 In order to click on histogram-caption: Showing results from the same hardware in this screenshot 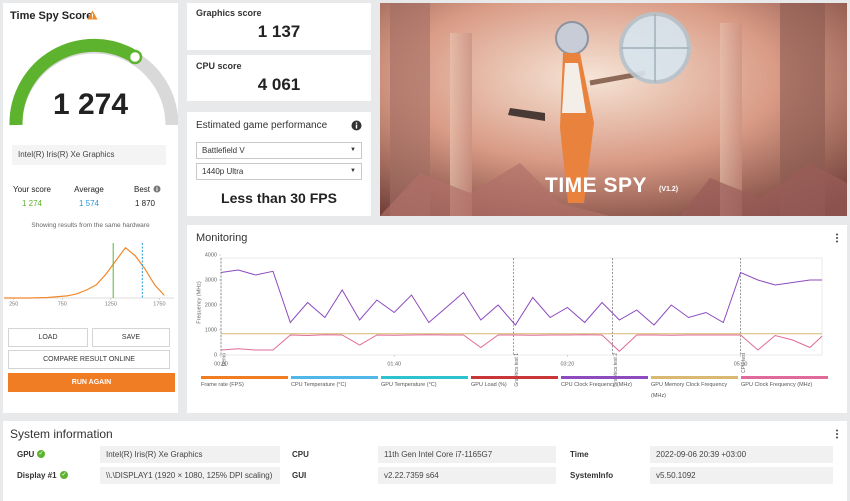, I will do `click(90, 225)`.